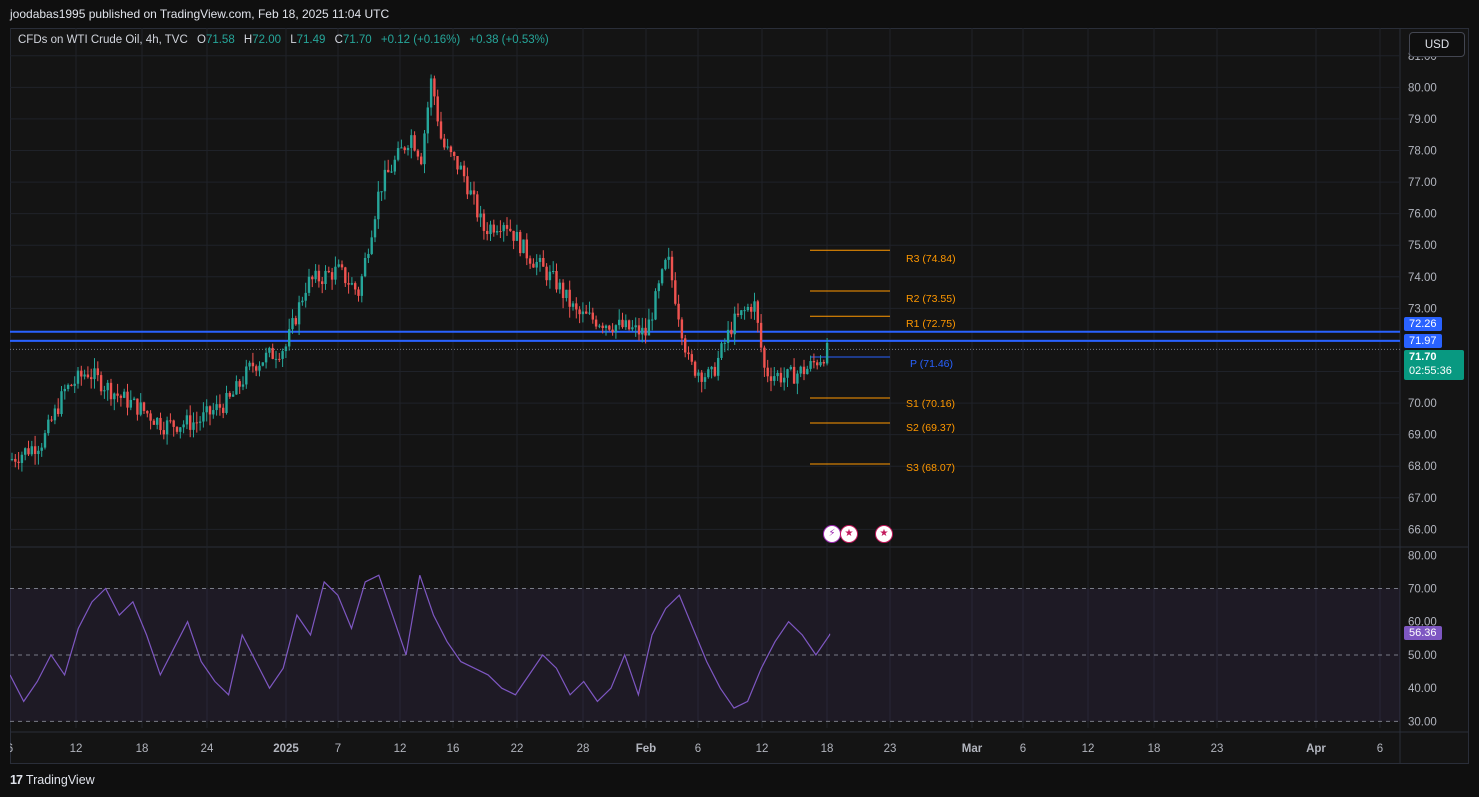  I want to click on y-tick-label: 73.00, so click(1422, 309).